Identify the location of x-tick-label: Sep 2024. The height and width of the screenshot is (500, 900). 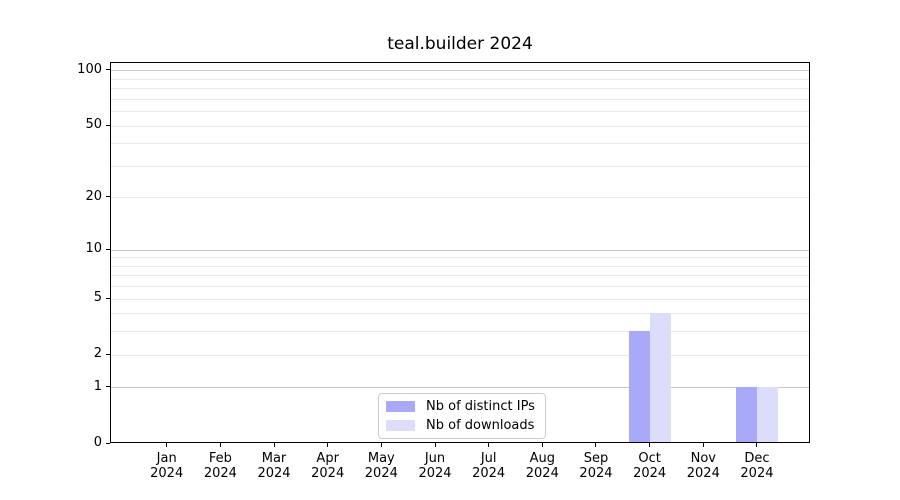
(596, 466).